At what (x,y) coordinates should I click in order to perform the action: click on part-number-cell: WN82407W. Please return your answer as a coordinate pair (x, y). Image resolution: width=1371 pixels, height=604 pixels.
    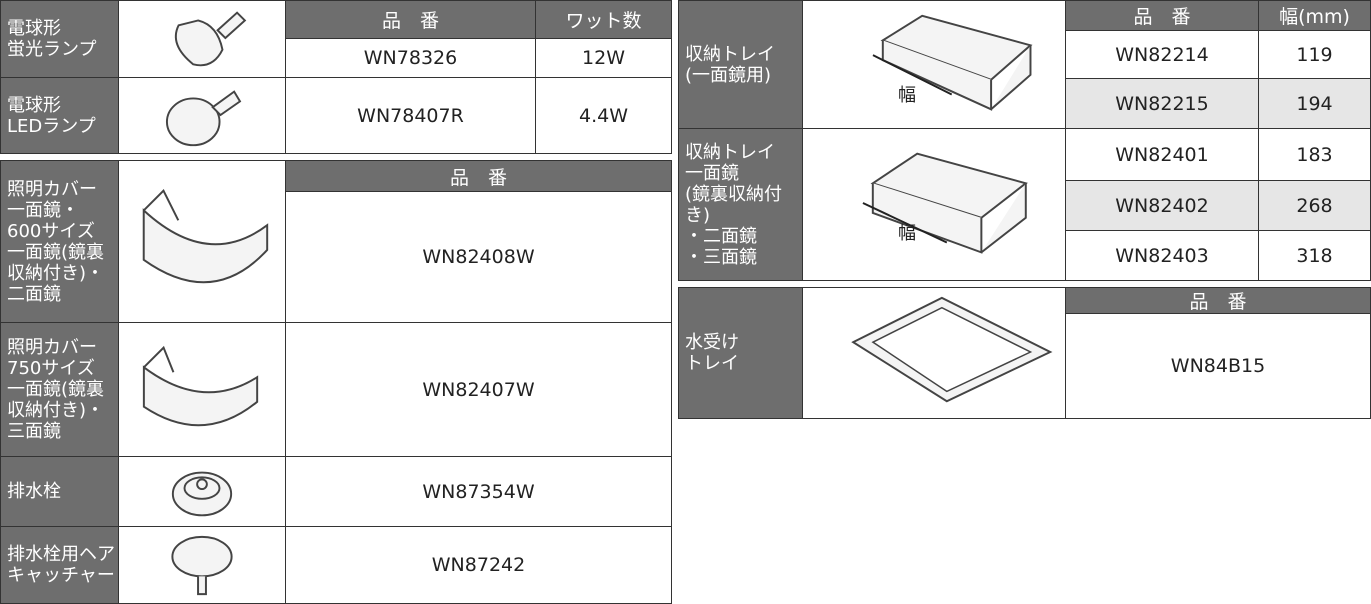
    Looking at the image, I should click on (478, 389).